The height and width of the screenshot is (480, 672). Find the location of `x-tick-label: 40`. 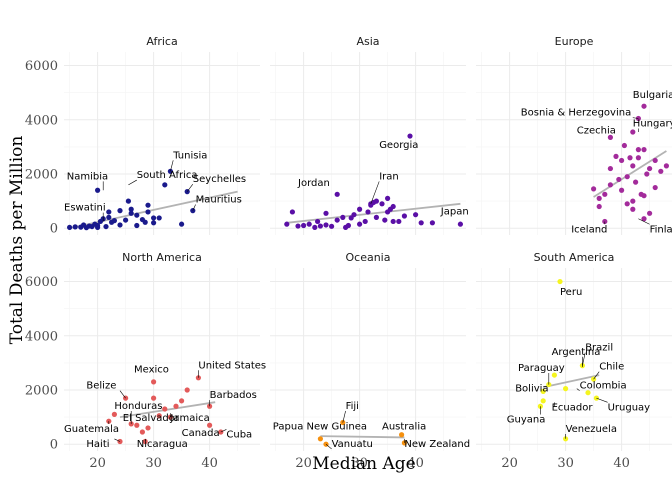

x-tick-label: 40 is located at coordinates (209, 463).